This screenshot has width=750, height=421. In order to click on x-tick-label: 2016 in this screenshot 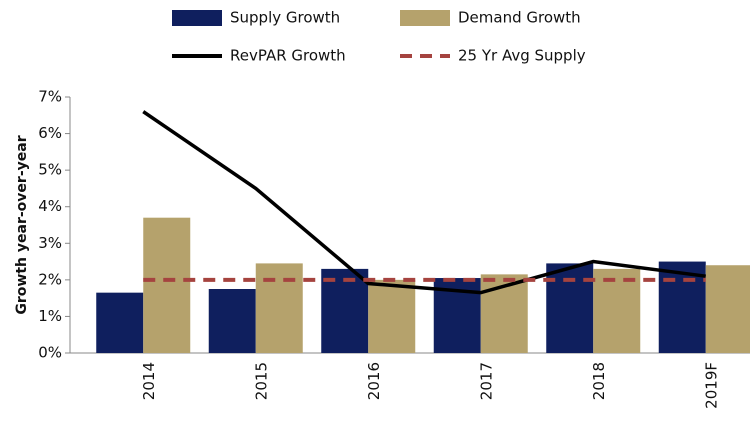, I will do `click(374, 381)`.